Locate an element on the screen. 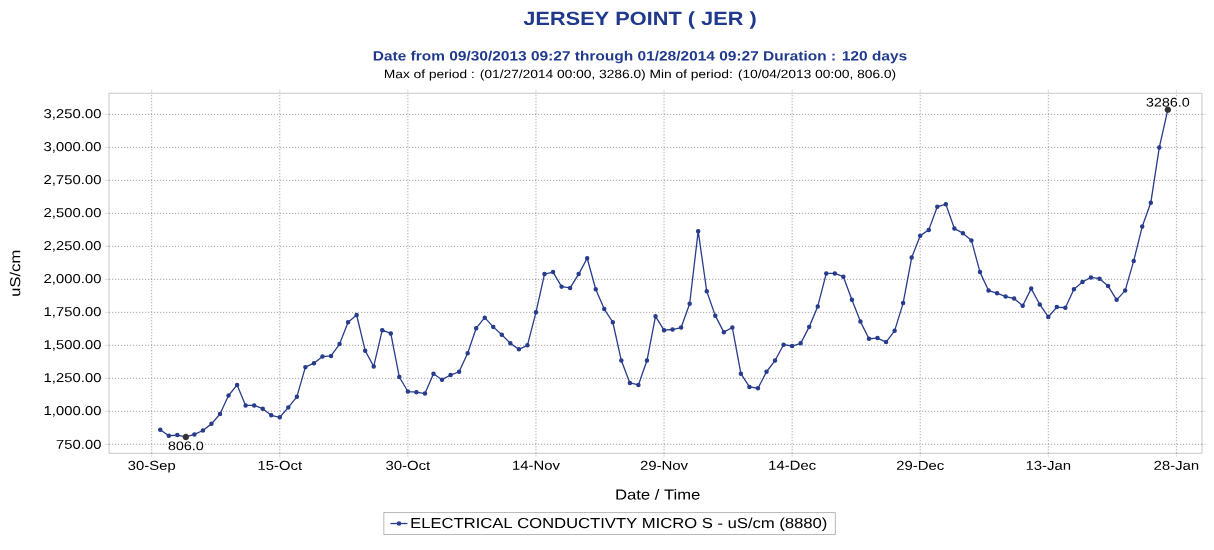 The image size is (1214, 550). y-tick-label: 1,750.00 is located at coordinates (72, 312).